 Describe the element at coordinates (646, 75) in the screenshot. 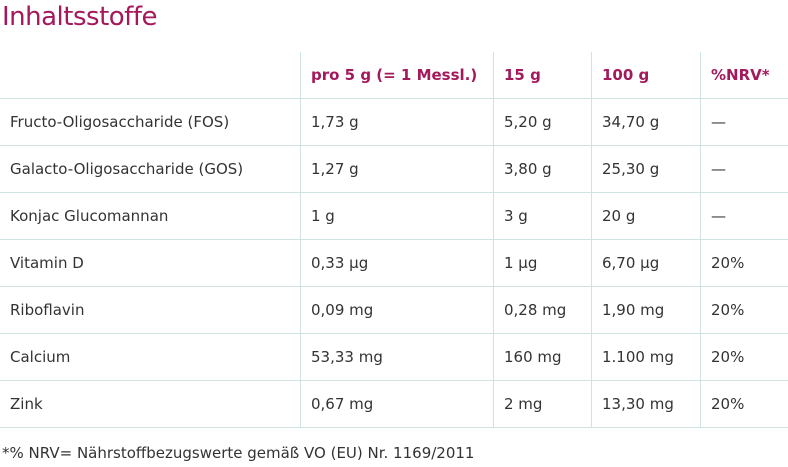

I see `header-cell: 100 g` at that location.